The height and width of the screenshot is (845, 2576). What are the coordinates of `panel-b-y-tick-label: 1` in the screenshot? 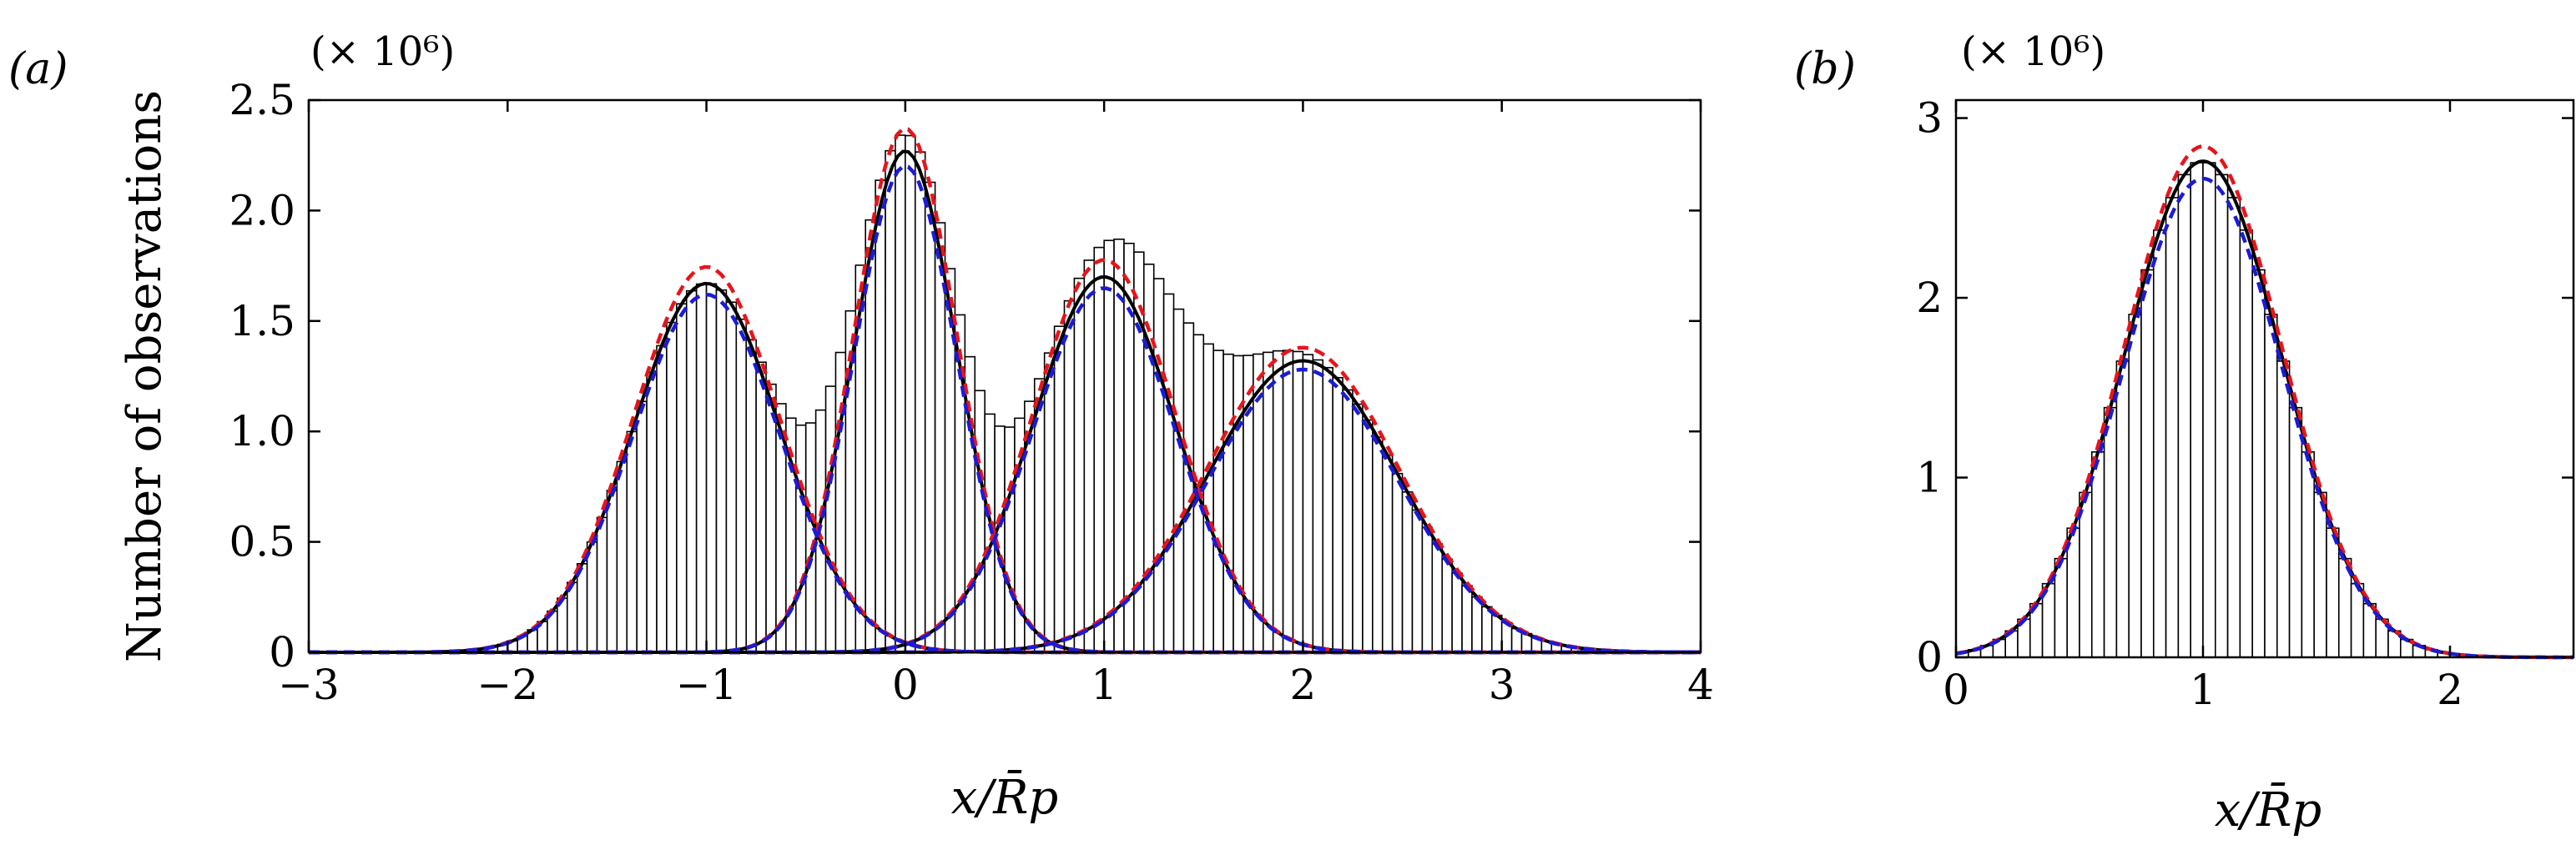 It's located at (1929, 478).